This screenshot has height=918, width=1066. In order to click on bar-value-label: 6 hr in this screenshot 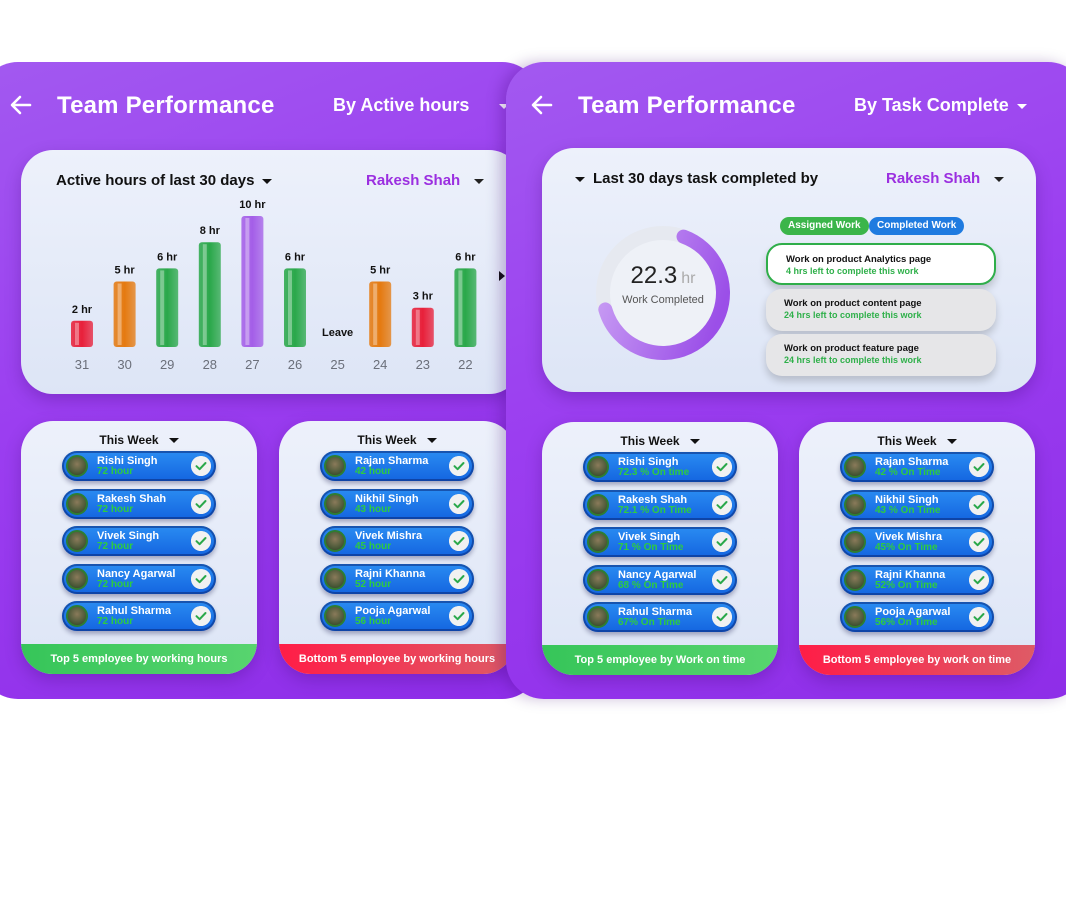, I will do `click(167, 257)`.